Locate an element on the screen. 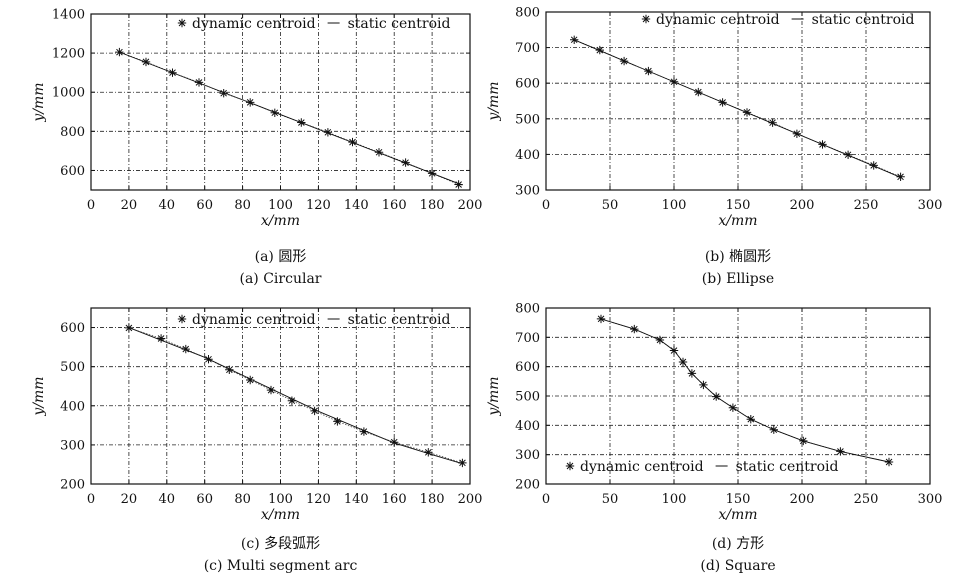 This screenshot has width=979, height=587. caption-english: (b) Ellipse is located at coordinates (738, 279).